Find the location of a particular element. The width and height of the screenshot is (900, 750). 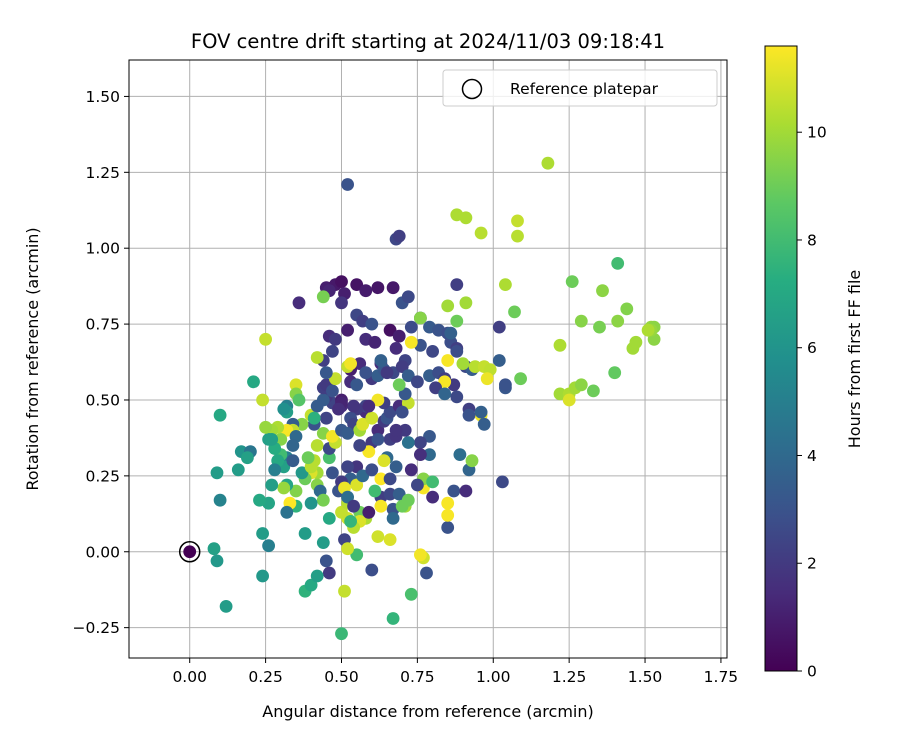

x-tick-label: 1.25 is located at coordinates (569, 677).